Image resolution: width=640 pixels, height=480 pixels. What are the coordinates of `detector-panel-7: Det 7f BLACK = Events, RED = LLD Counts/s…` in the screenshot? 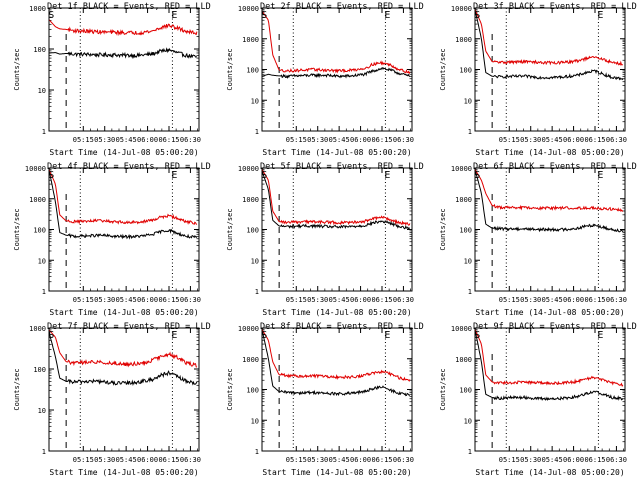 It's located at (112, 399).